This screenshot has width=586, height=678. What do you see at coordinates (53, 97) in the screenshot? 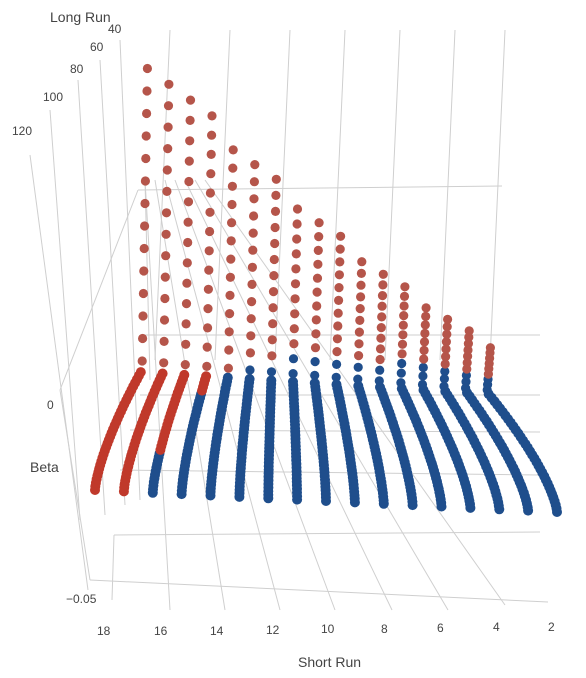
I see `tick-long-run-100: 100` at bounding box center [53, 97].